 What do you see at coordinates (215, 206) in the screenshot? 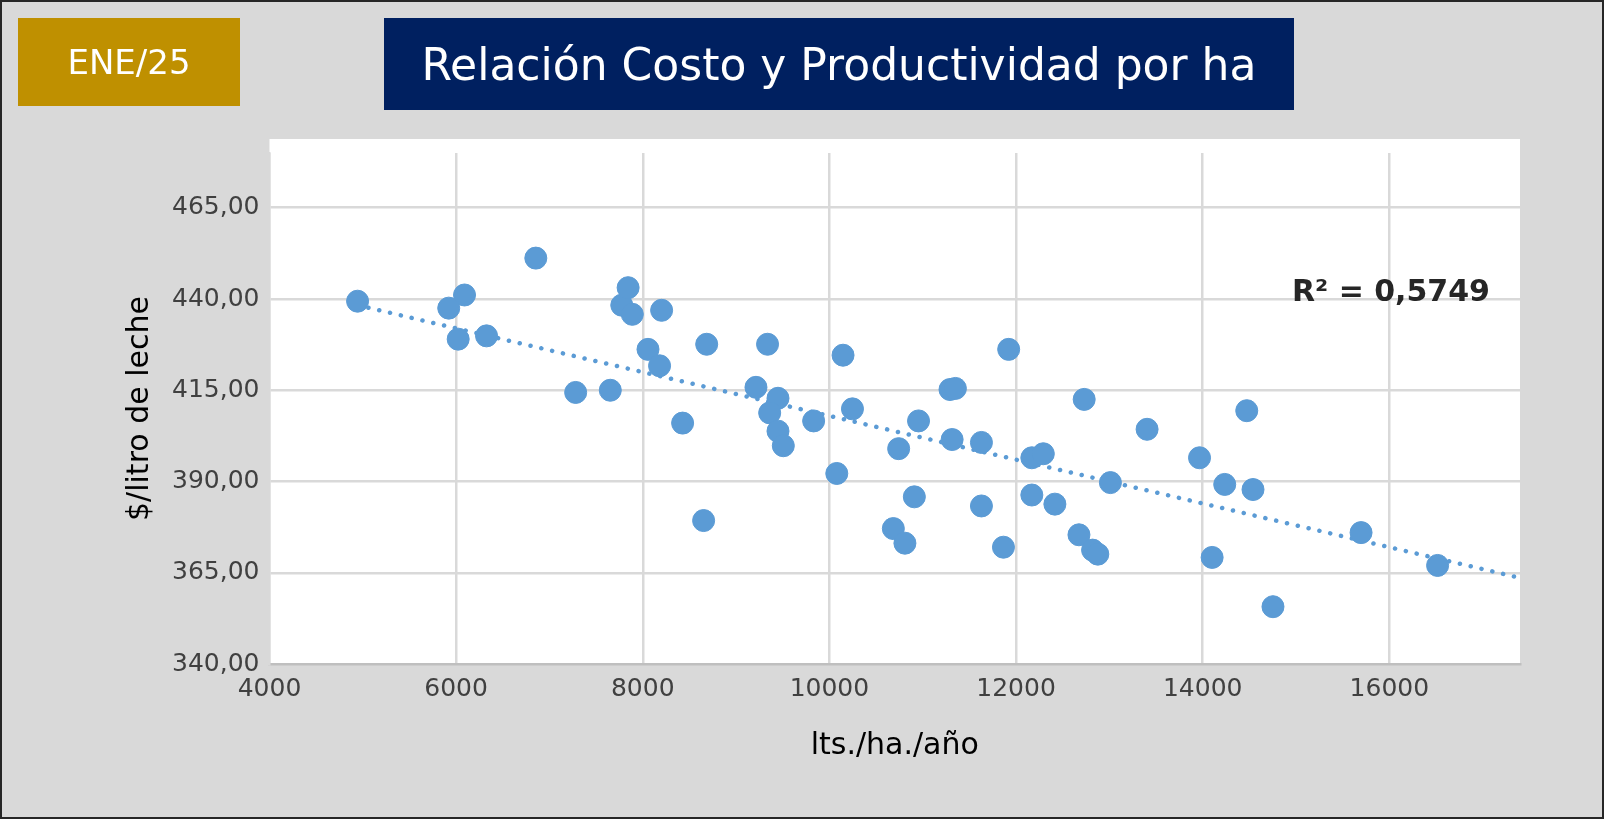
I see `y-tick-label: 465,00` at bounding box center [215, 206].